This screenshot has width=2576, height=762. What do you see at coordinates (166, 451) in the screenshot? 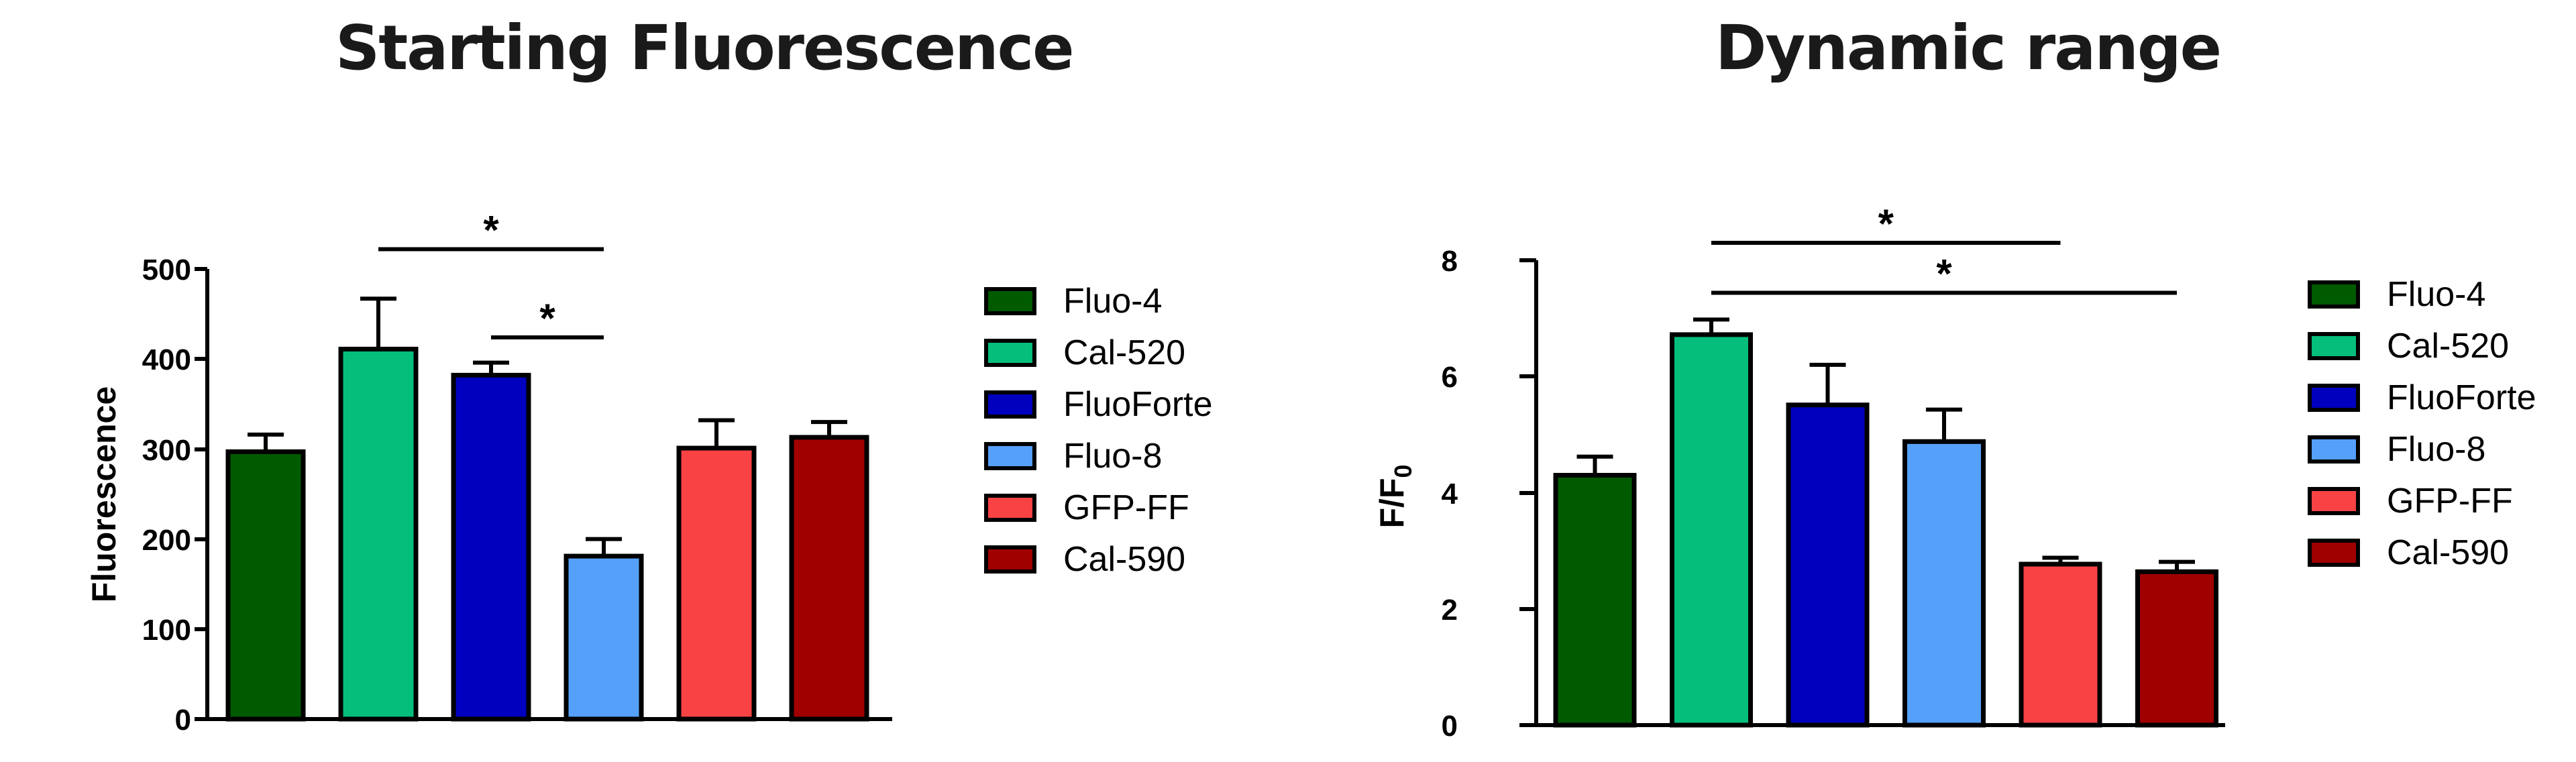
I see `tick-label: 300` at bounding box center [166, 451].